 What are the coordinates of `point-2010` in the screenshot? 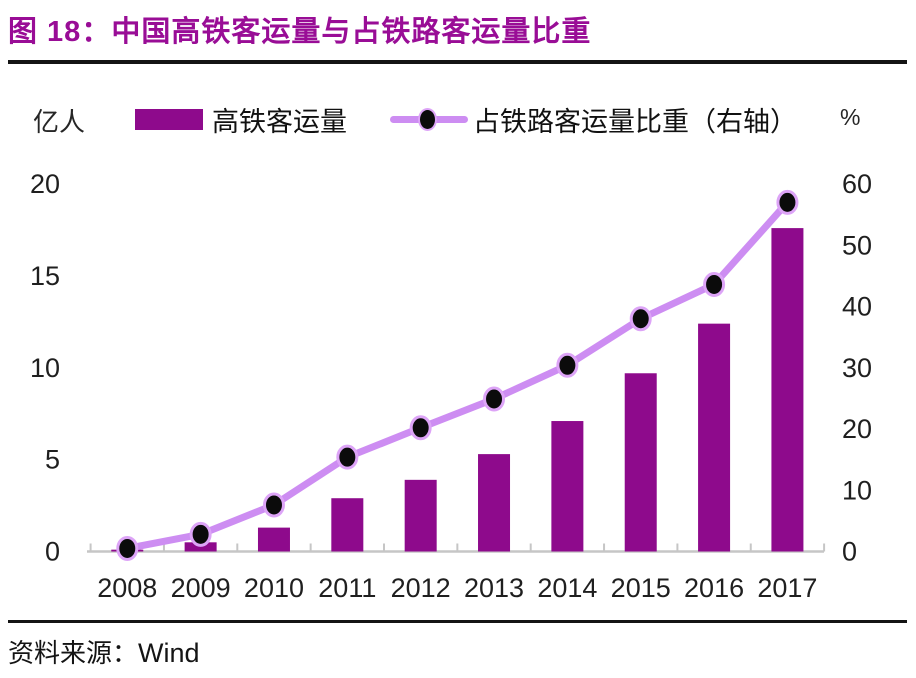 It's located at (273, 505).